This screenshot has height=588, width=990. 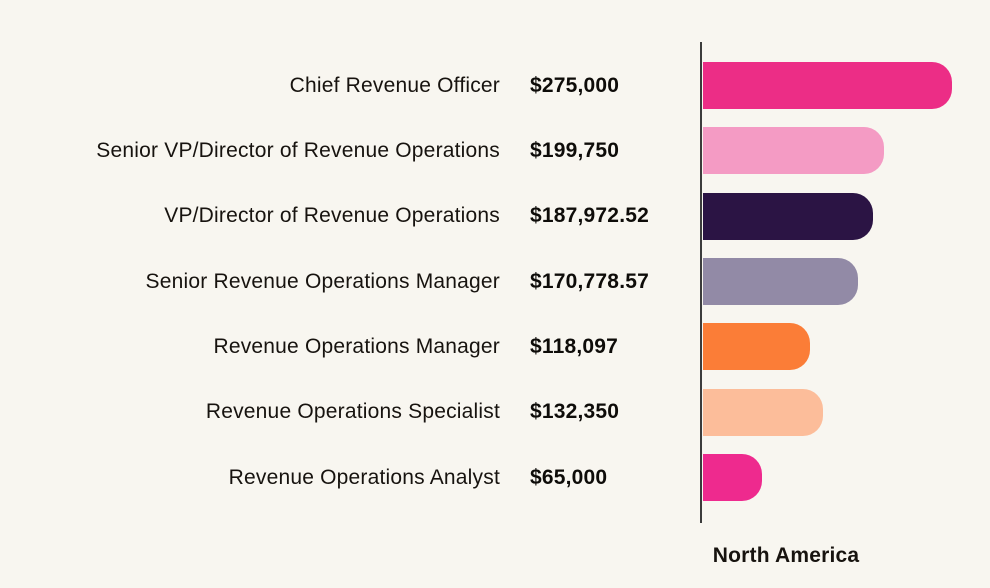 I want to click on value-label: $65,000, so click(x=569, y=477).